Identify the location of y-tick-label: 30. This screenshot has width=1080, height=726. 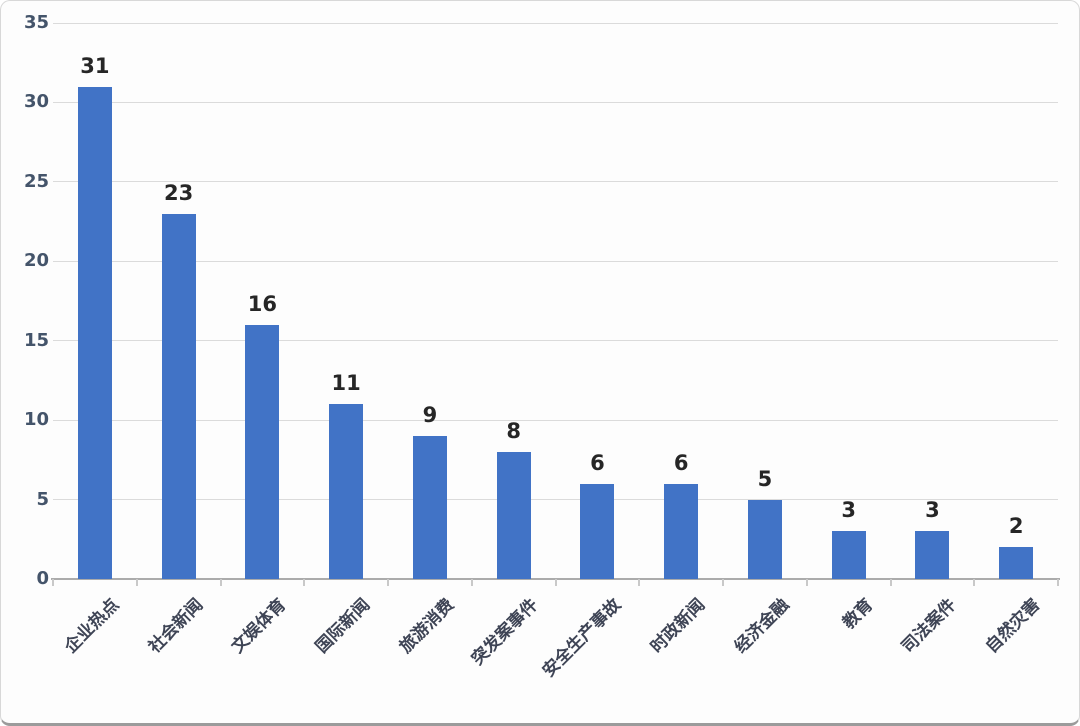
(36, 102).